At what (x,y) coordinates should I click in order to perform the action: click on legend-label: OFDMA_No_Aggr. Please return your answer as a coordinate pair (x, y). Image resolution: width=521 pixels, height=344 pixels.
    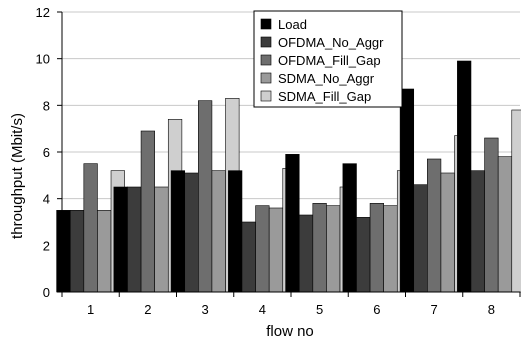
    Looking at the image, I should click on (331, 42).